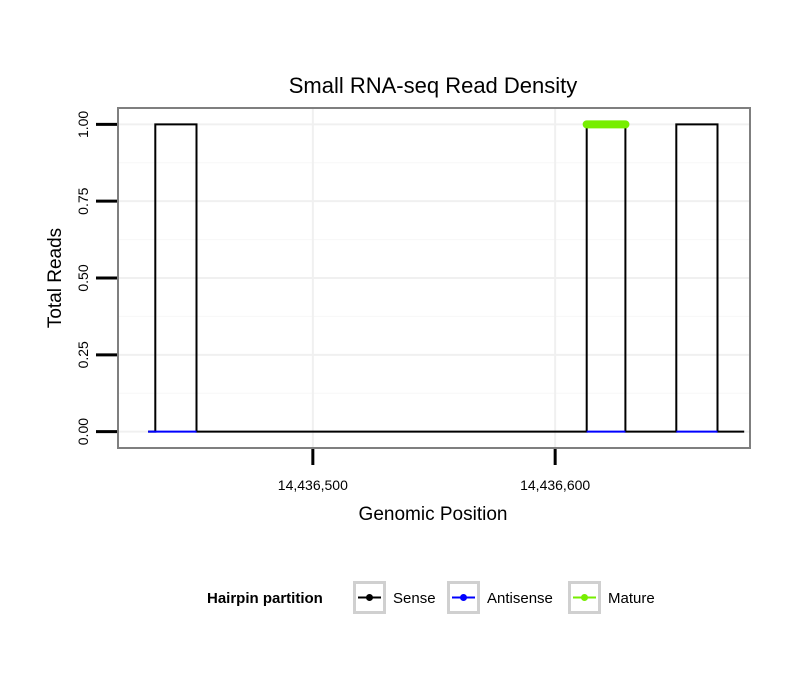 This screenshot has height=690, width=810. Describe the element at coordinates (83, 431) in the screenshot. I see `y-tick-label-0: 0.00` at that location.